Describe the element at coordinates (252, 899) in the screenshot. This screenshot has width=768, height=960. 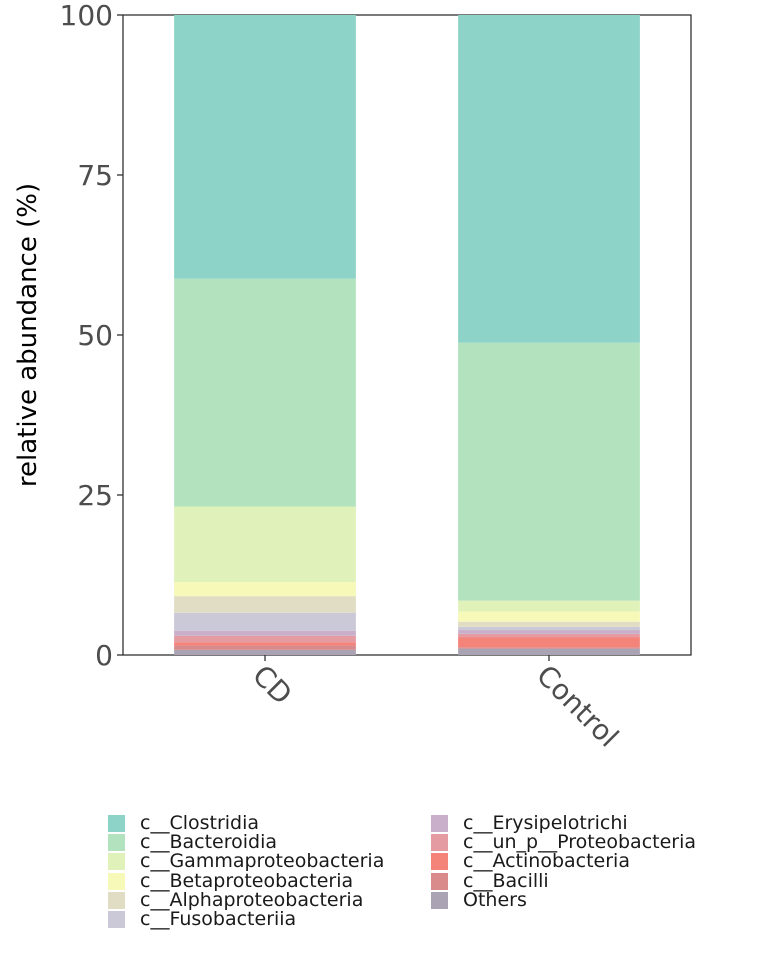
I see `legend-label: c__Alphaproteobacteria` at that location.